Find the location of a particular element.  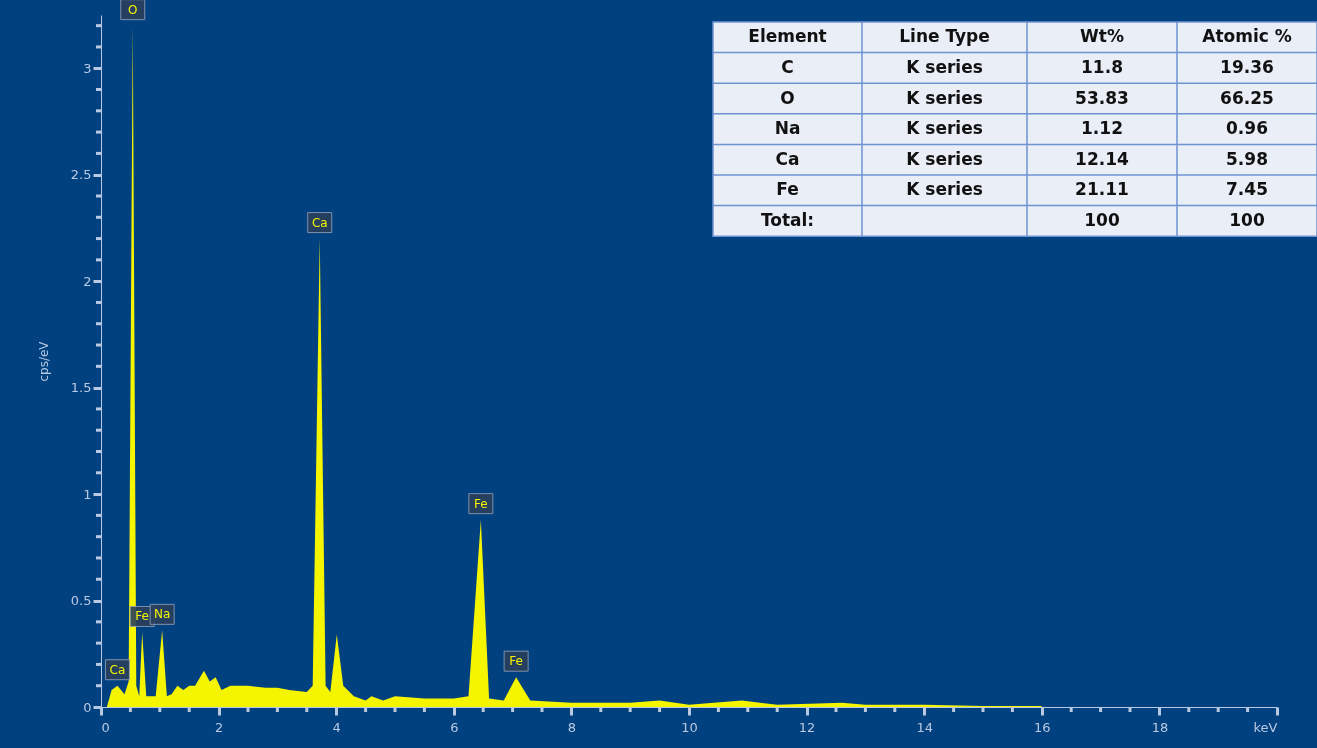

x-tick-label: 2 is located at coordinates (219, 727).